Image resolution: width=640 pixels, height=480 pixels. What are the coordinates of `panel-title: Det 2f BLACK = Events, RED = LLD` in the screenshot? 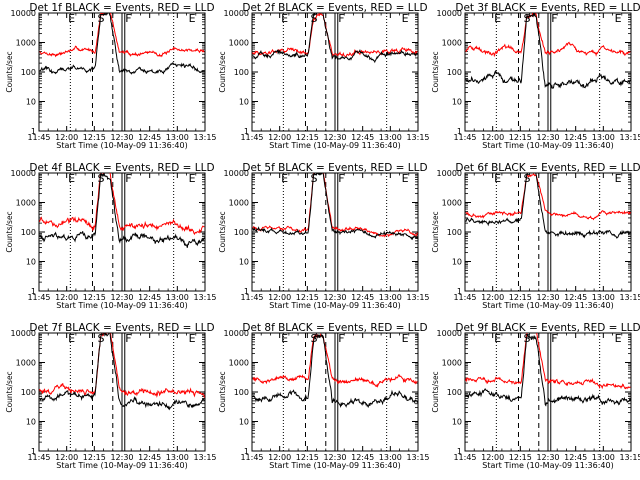 It's located at (334, 8).